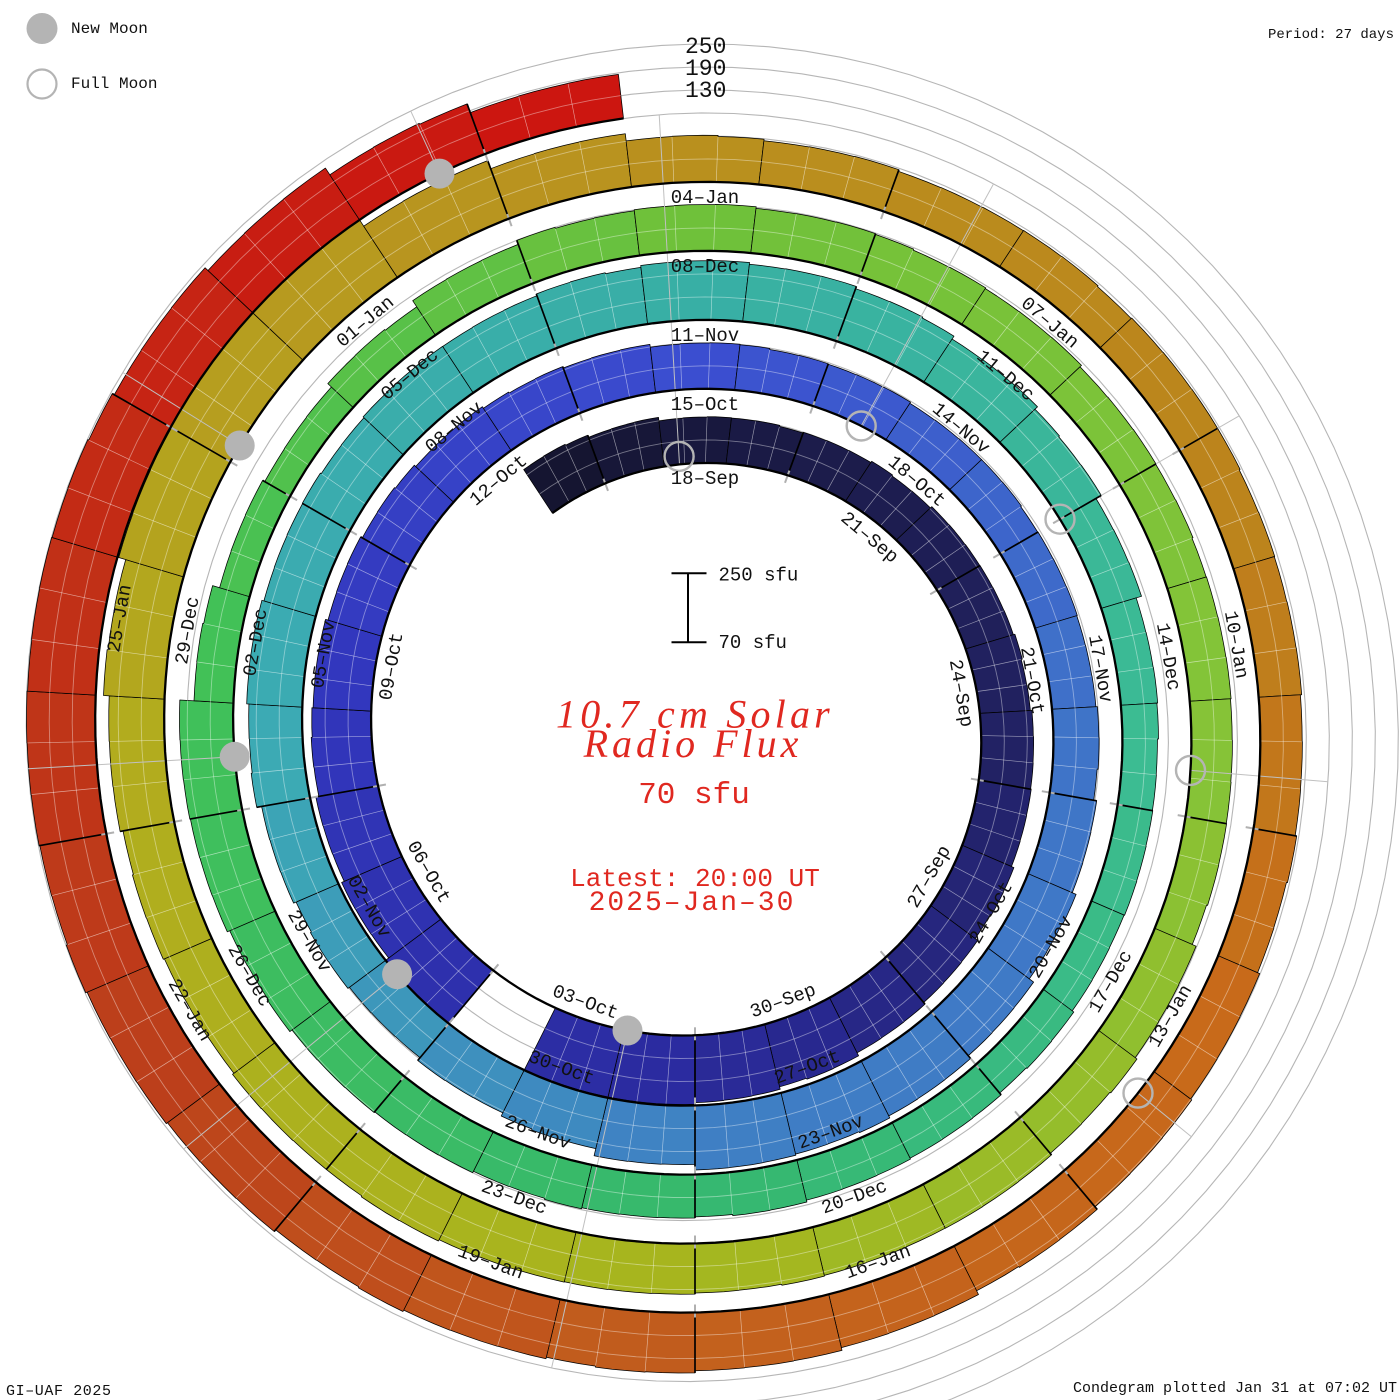  Describe the element at coordinates (114, 84) in the screenshot. I see `svg-text: Full Moon` at that location.